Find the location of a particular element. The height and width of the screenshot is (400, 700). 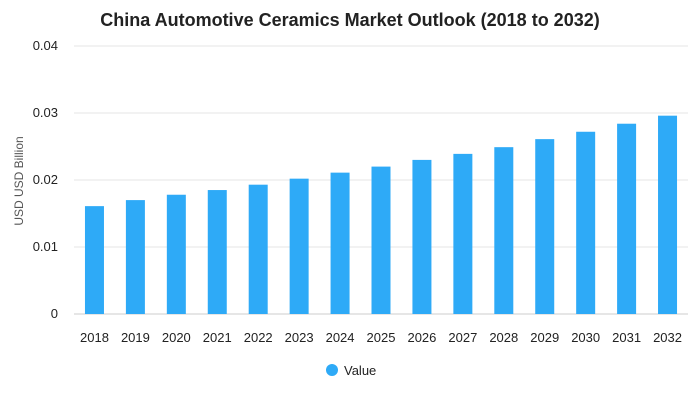

bar-2028 is located at coordinates (504, 230).